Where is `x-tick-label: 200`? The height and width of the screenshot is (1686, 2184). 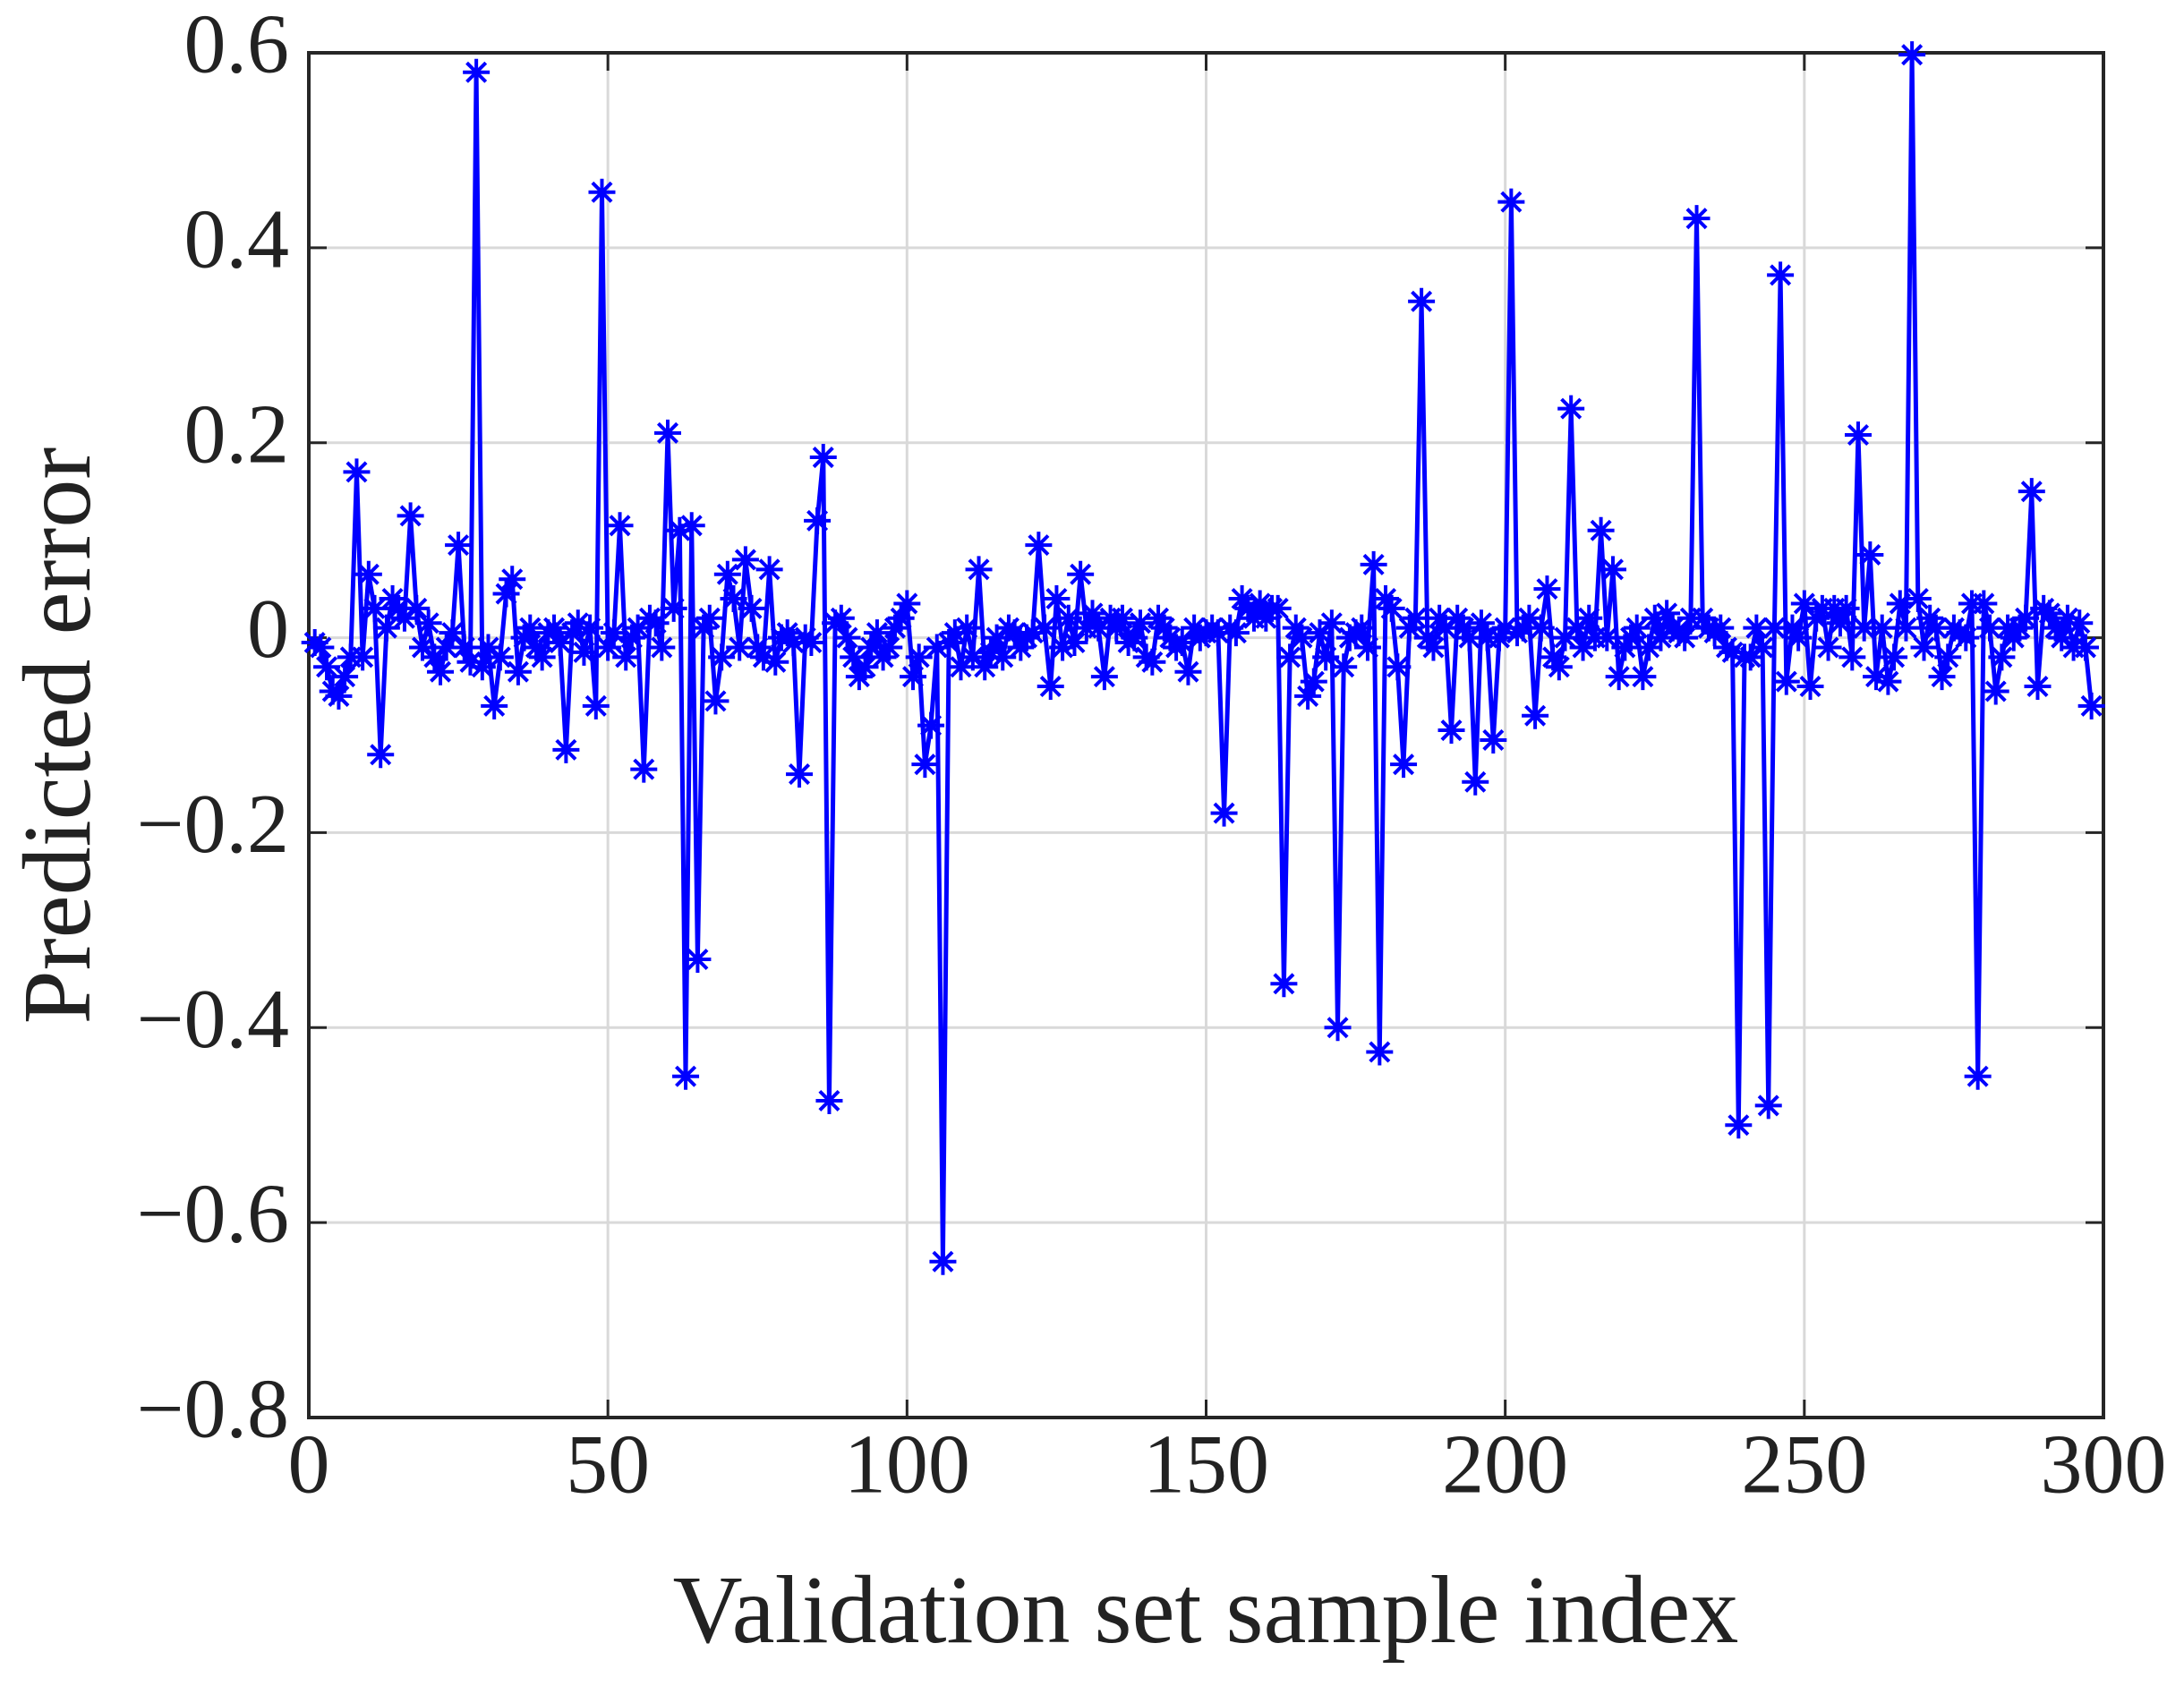 x-tick-label: 200 is located at coordinates (1505, 1464).